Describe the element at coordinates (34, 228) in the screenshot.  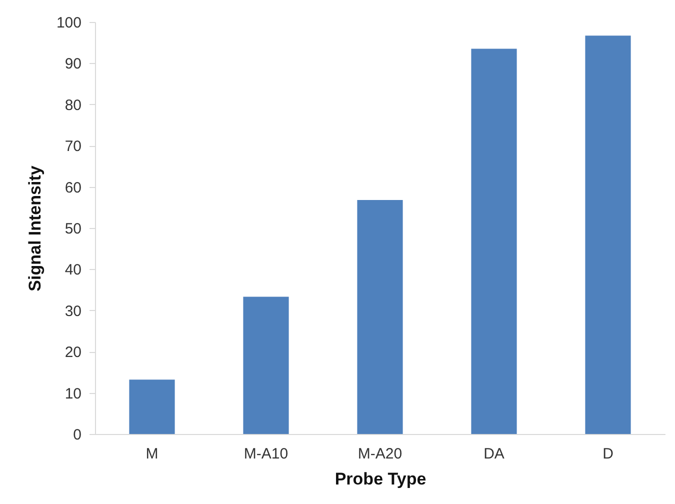
I see `y-axis-title: Signal Intensity` at that location.